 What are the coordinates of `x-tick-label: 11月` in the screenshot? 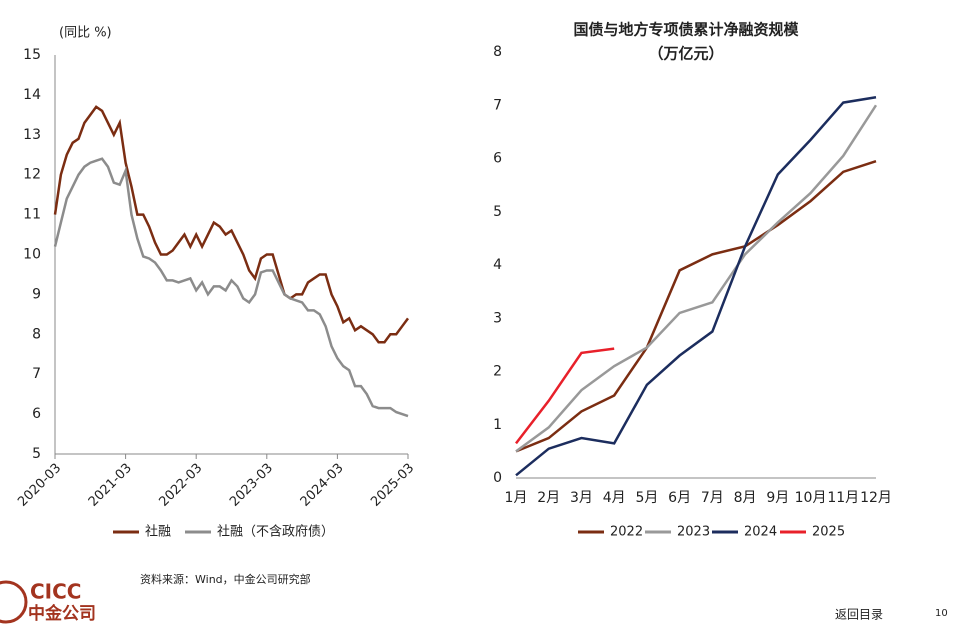 It's located at (843, 498).